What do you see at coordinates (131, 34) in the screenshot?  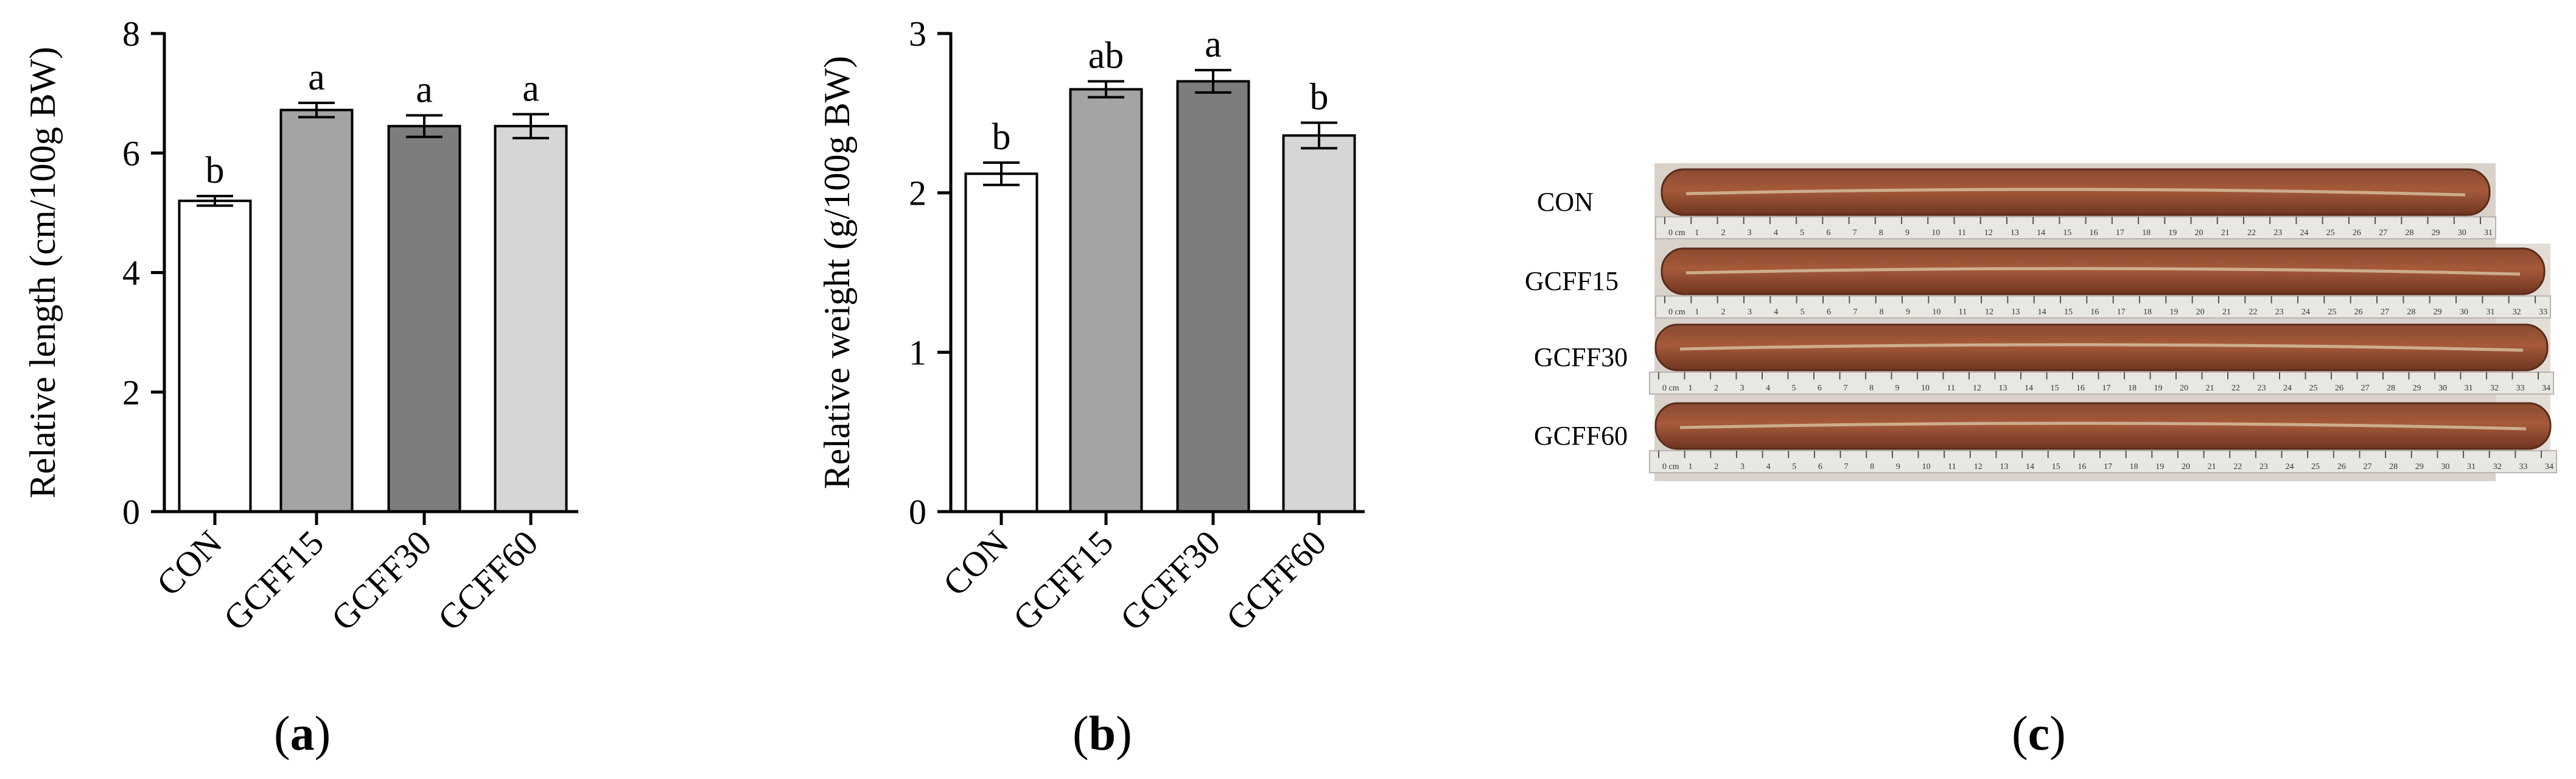 I see `y-tick-label: 8` at bounding box center [131, 34].